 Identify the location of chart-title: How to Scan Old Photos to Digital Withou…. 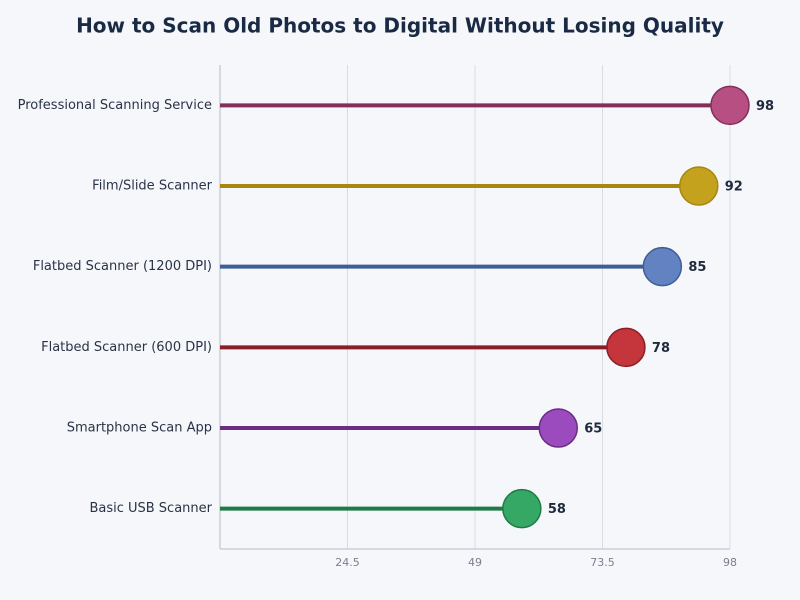
(400, 26).